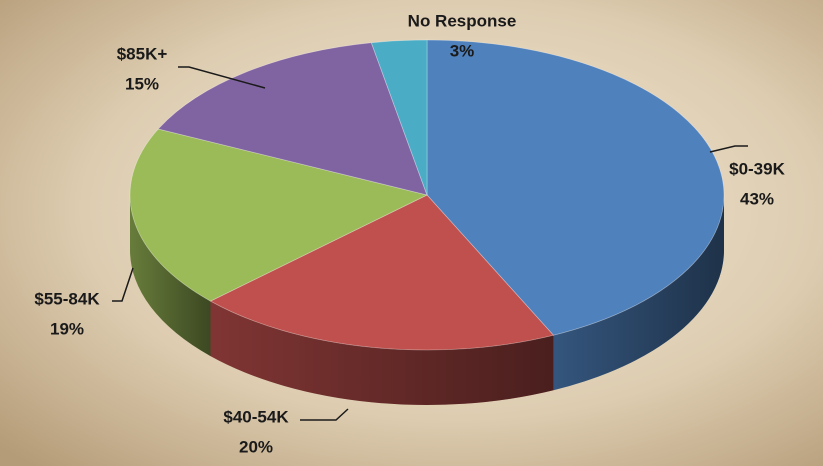 Image resolution: width=823 pixels, height=466 pixels. What do you see at coordinates (757, 198) in the screenshot?
I see `value-label: 43%` at bounding box center [757, 198].